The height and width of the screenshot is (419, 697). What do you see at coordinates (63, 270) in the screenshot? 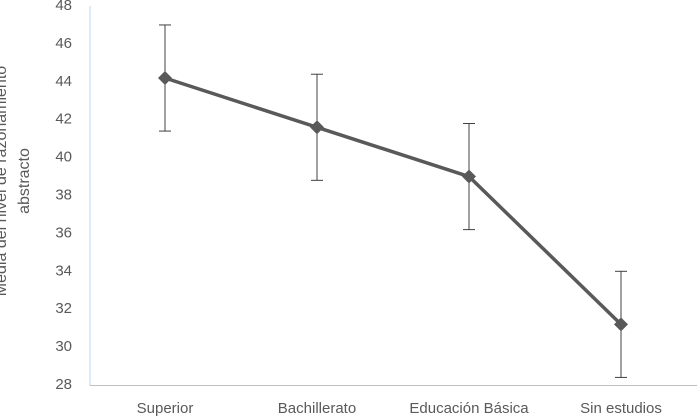
I see `y-tick-label: 34` at bounding box center [63, 270].